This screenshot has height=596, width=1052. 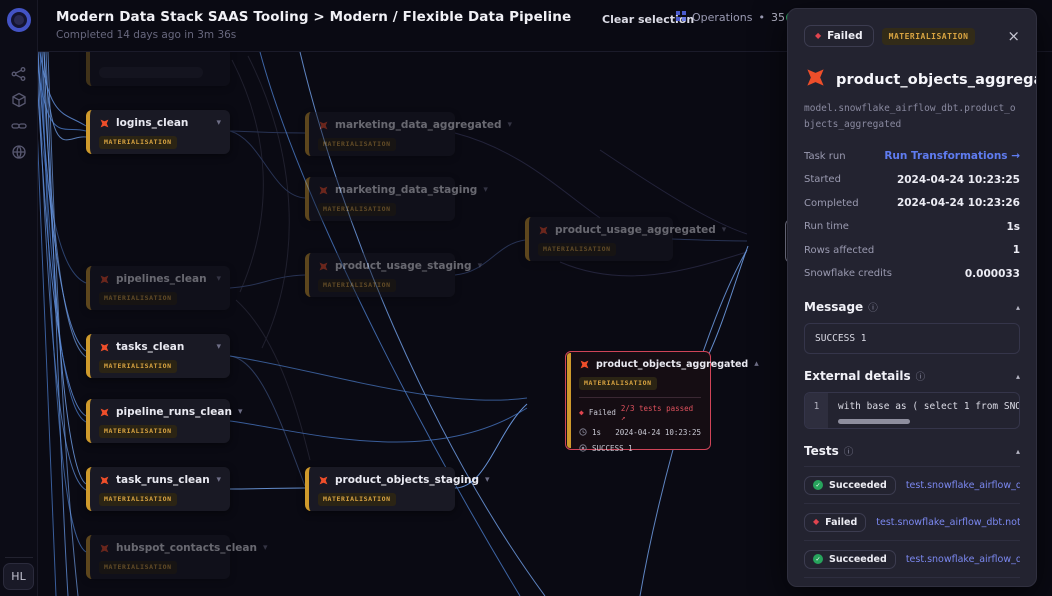 What do you see at coordinates (151, 72) in the screenshot?
I see `node-skeleton` at bounding box center [151, 72].